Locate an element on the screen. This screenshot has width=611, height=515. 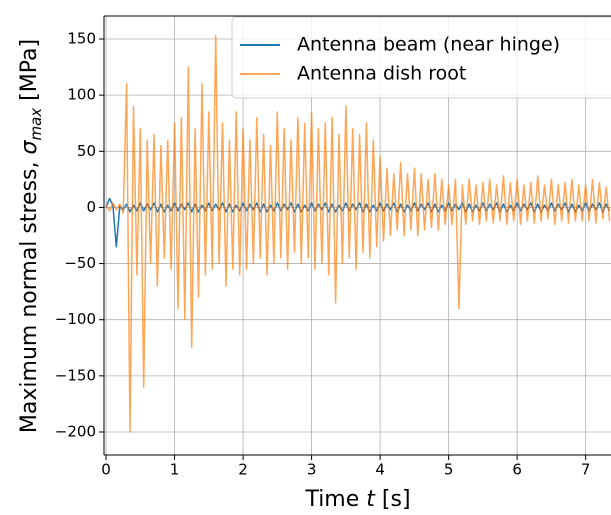
y-tick-label: 0 is located at coordinates (91, 207).